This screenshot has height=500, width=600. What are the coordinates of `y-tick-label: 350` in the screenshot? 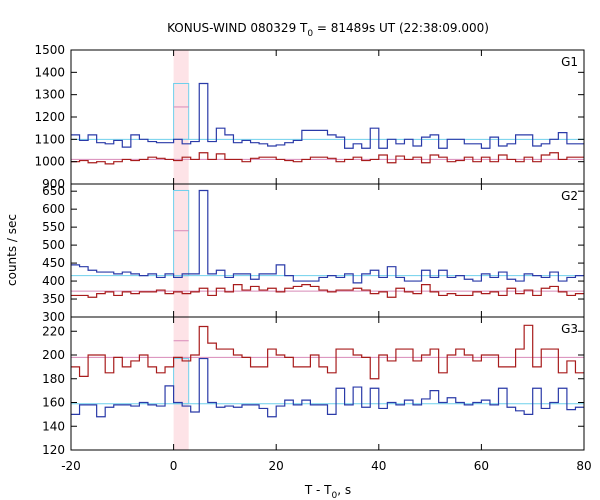 It's located at (53, 299).